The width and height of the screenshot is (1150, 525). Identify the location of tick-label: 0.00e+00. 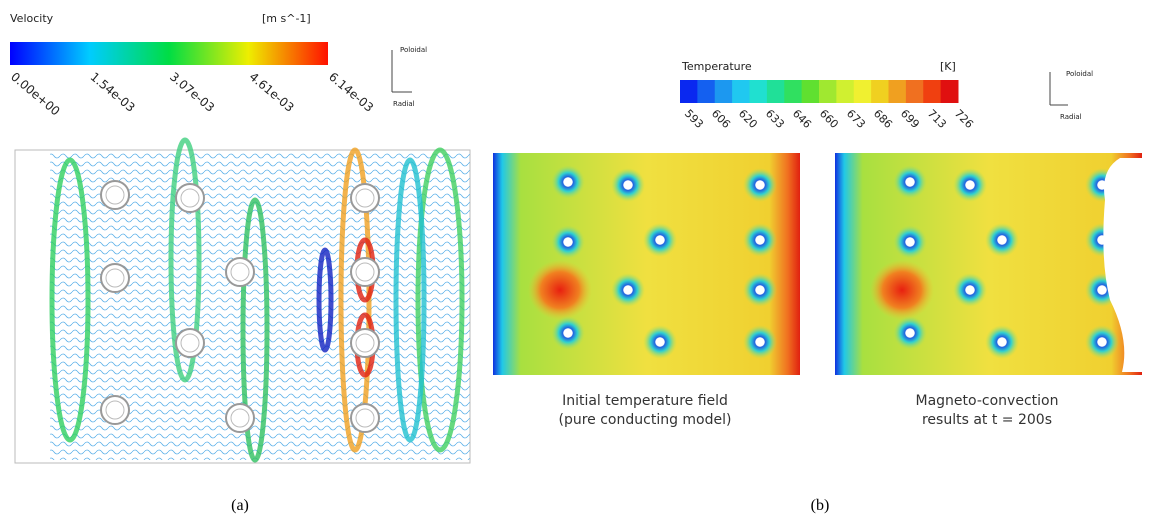
(35, 94).